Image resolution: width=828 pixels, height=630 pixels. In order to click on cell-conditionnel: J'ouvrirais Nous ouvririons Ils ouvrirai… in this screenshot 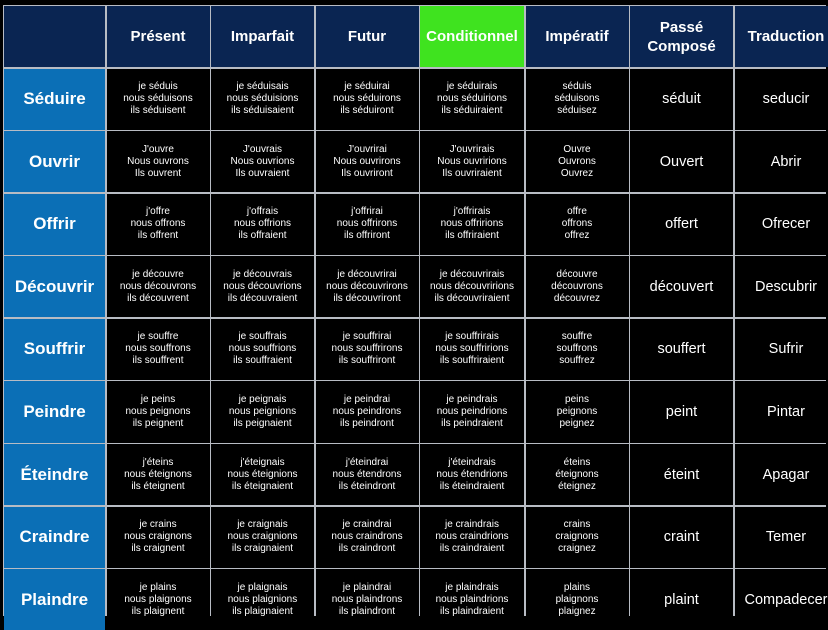, I will do `click(472, 161)`.